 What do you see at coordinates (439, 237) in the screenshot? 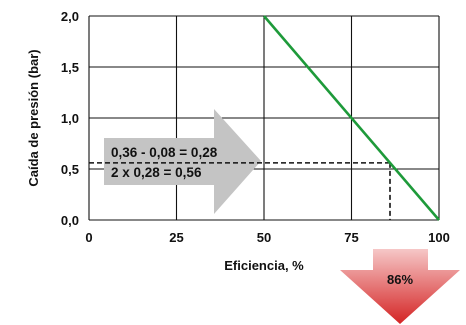
I see `x-tick-label-4: 100` at bounding box center [439, 237].